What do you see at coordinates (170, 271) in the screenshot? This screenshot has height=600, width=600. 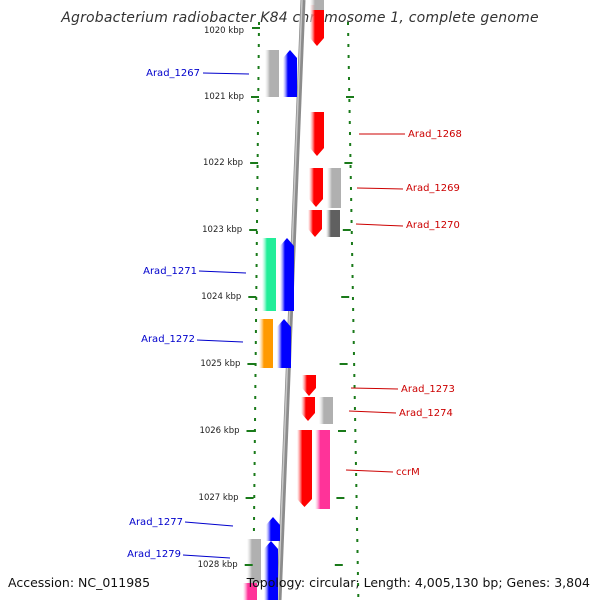 I see `gene-label: Arad_1271` at bounding box center [170, 271].